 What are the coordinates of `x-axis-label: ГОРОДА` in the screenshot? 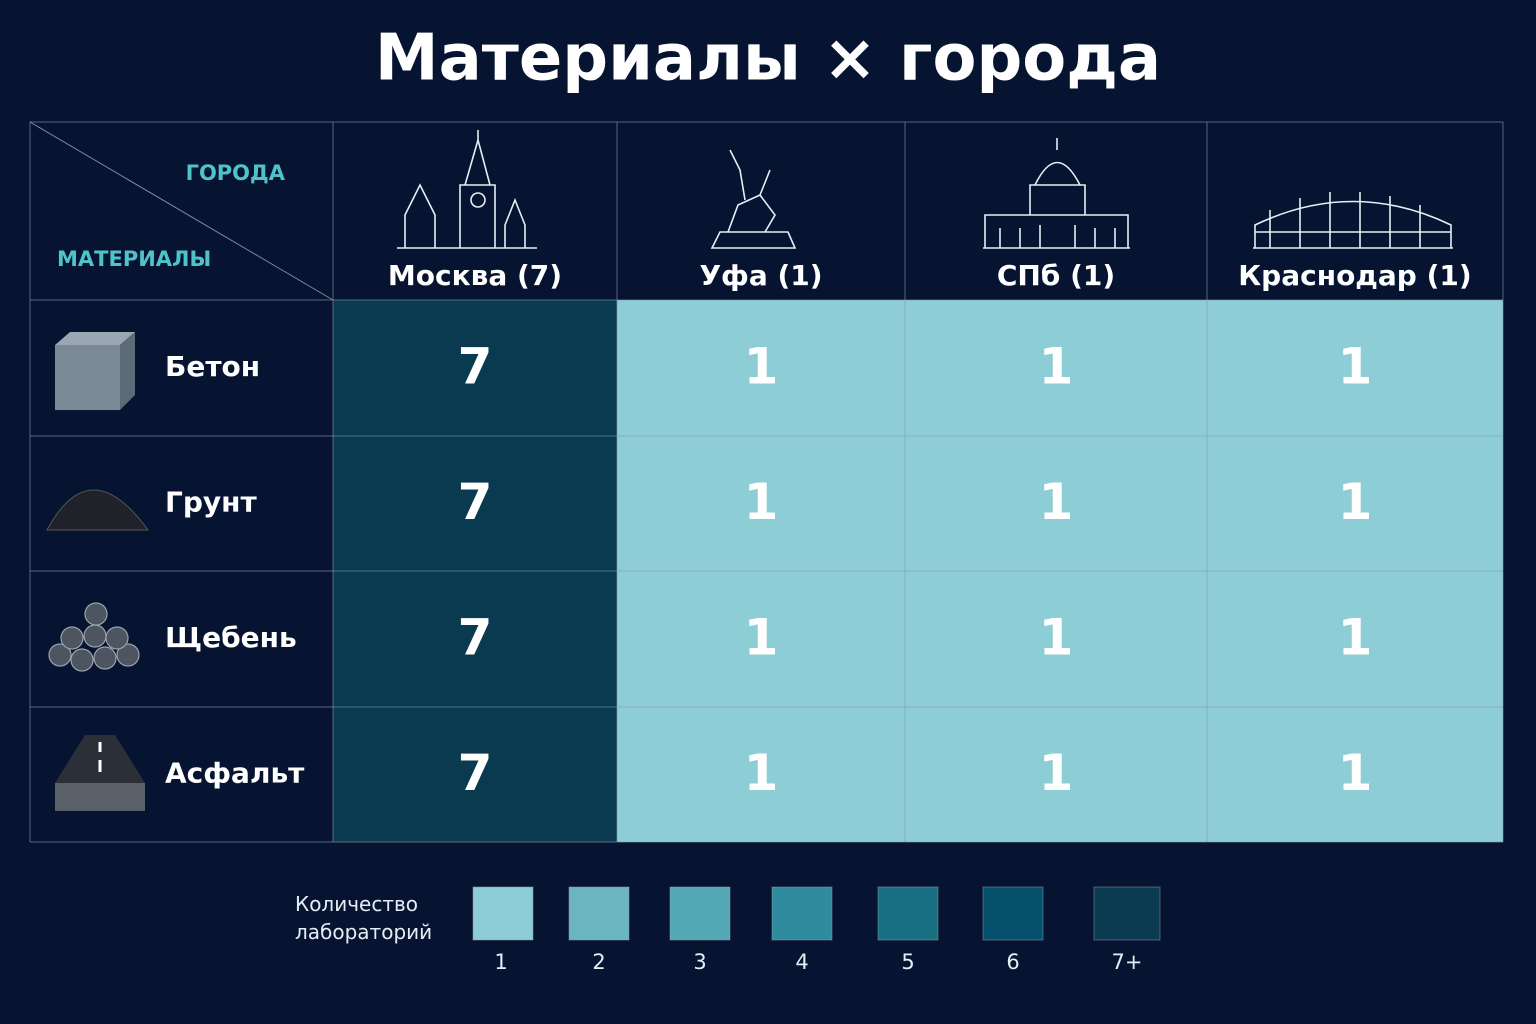 It's located at (236, 173).